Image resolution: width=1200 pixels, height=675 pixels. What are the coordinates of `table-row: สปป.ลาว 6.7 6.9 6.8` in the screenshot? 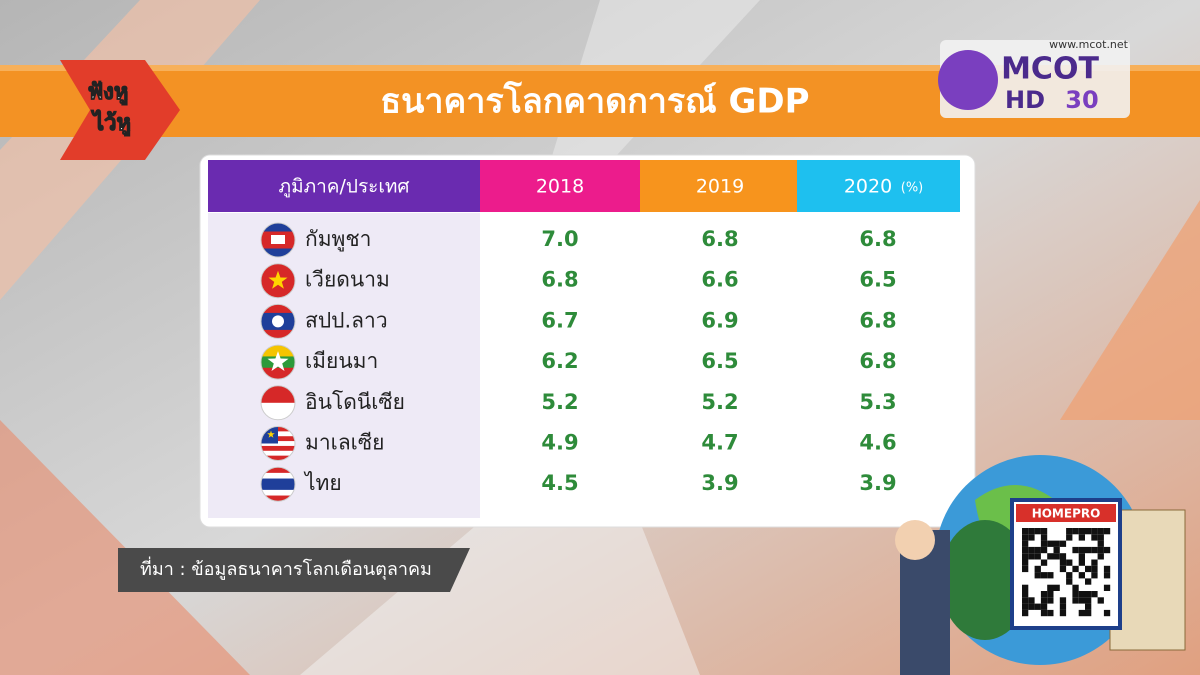 It's located at (578, 321).